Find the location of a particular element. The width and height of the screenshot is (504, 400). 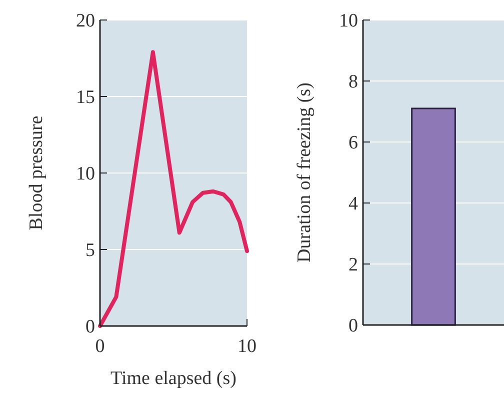

y-axis-title: Duration of freezing (s) is located at coordinates (304, 172).